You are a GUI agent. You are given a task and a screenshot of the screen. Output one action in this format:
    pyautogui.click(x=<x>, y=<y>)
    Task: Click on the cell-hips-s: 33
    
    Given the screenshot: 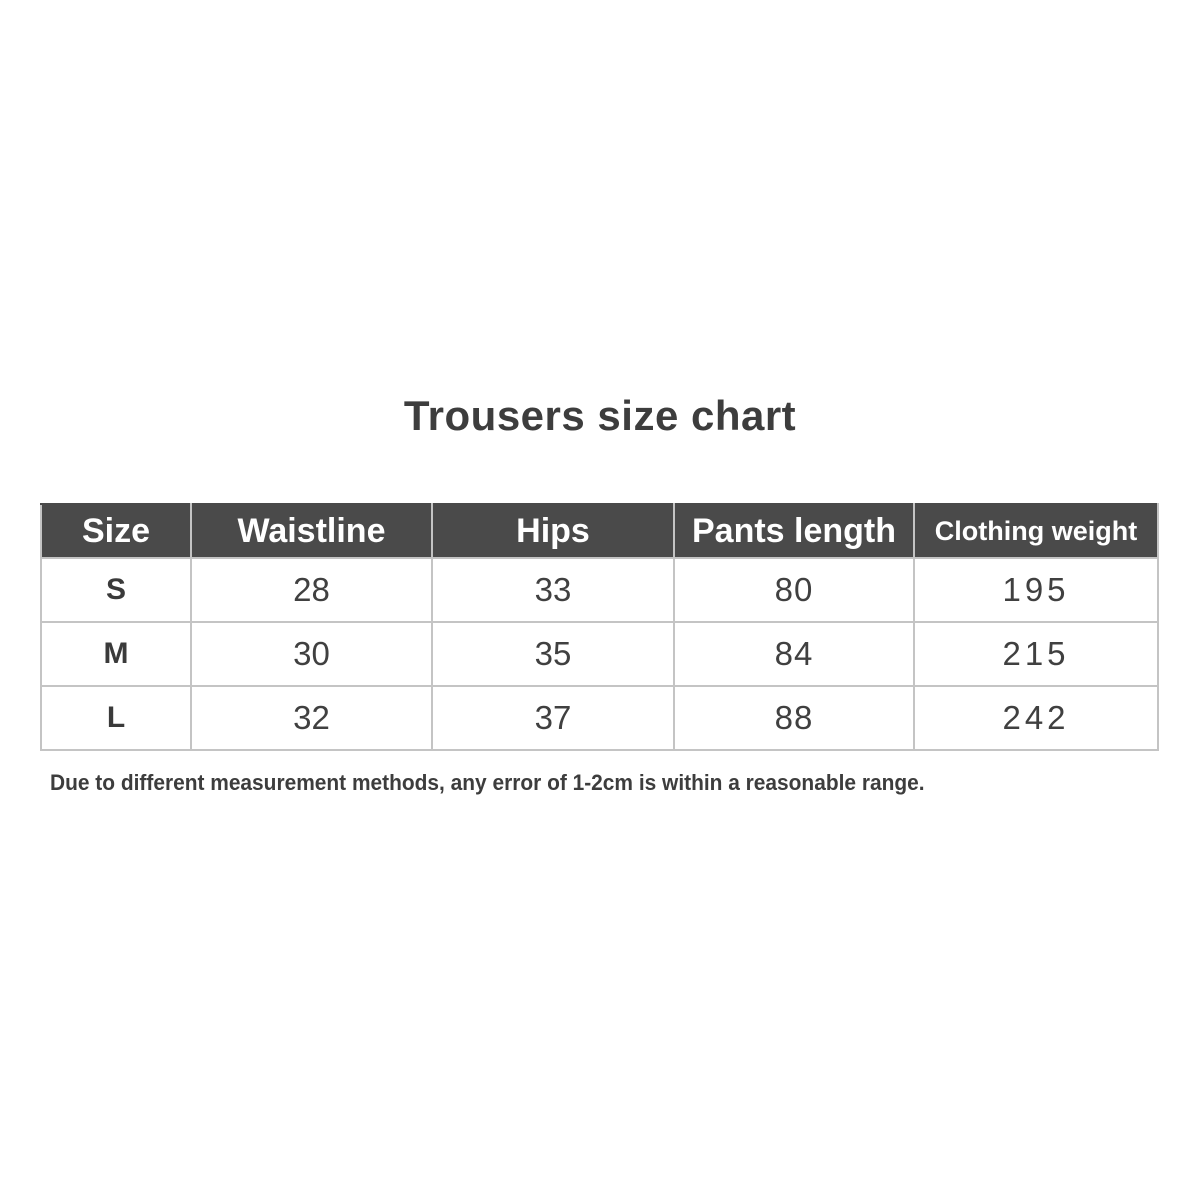 What is the action you would take?
    pyautogui.click(x=553, y=590)
    